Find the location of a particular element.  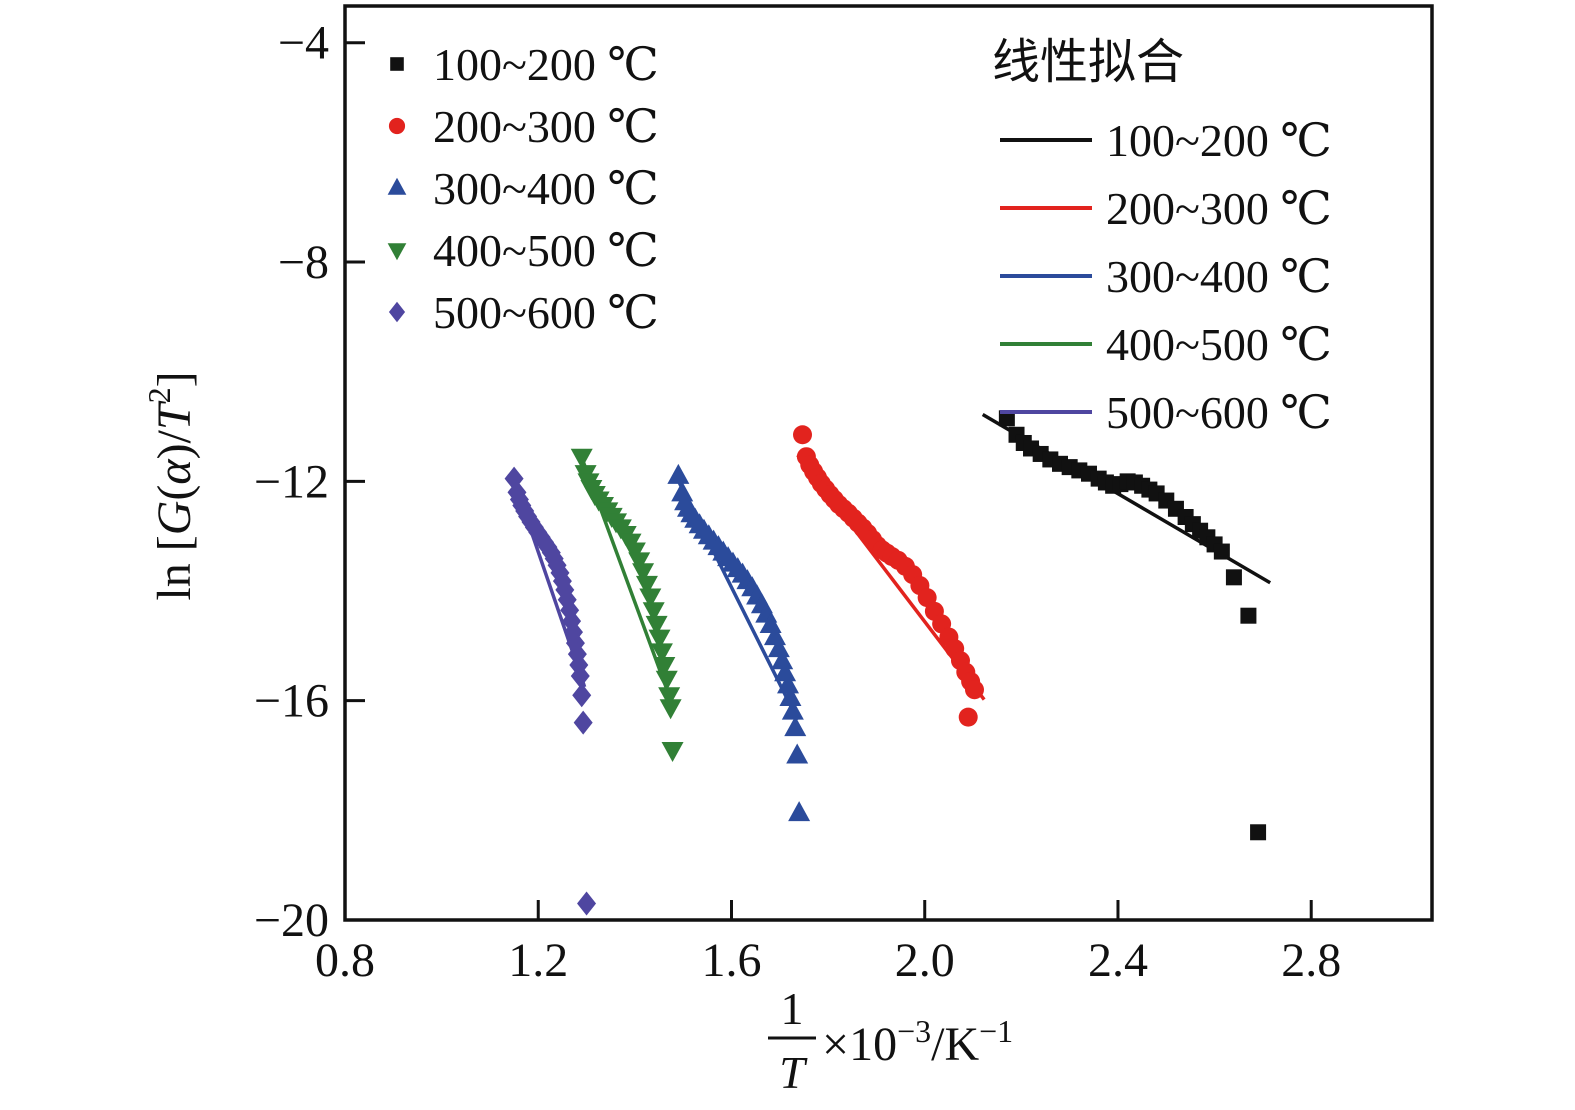

y-axis: −4 −8 −12 −16 −20 is located at coordinates (309, 482).